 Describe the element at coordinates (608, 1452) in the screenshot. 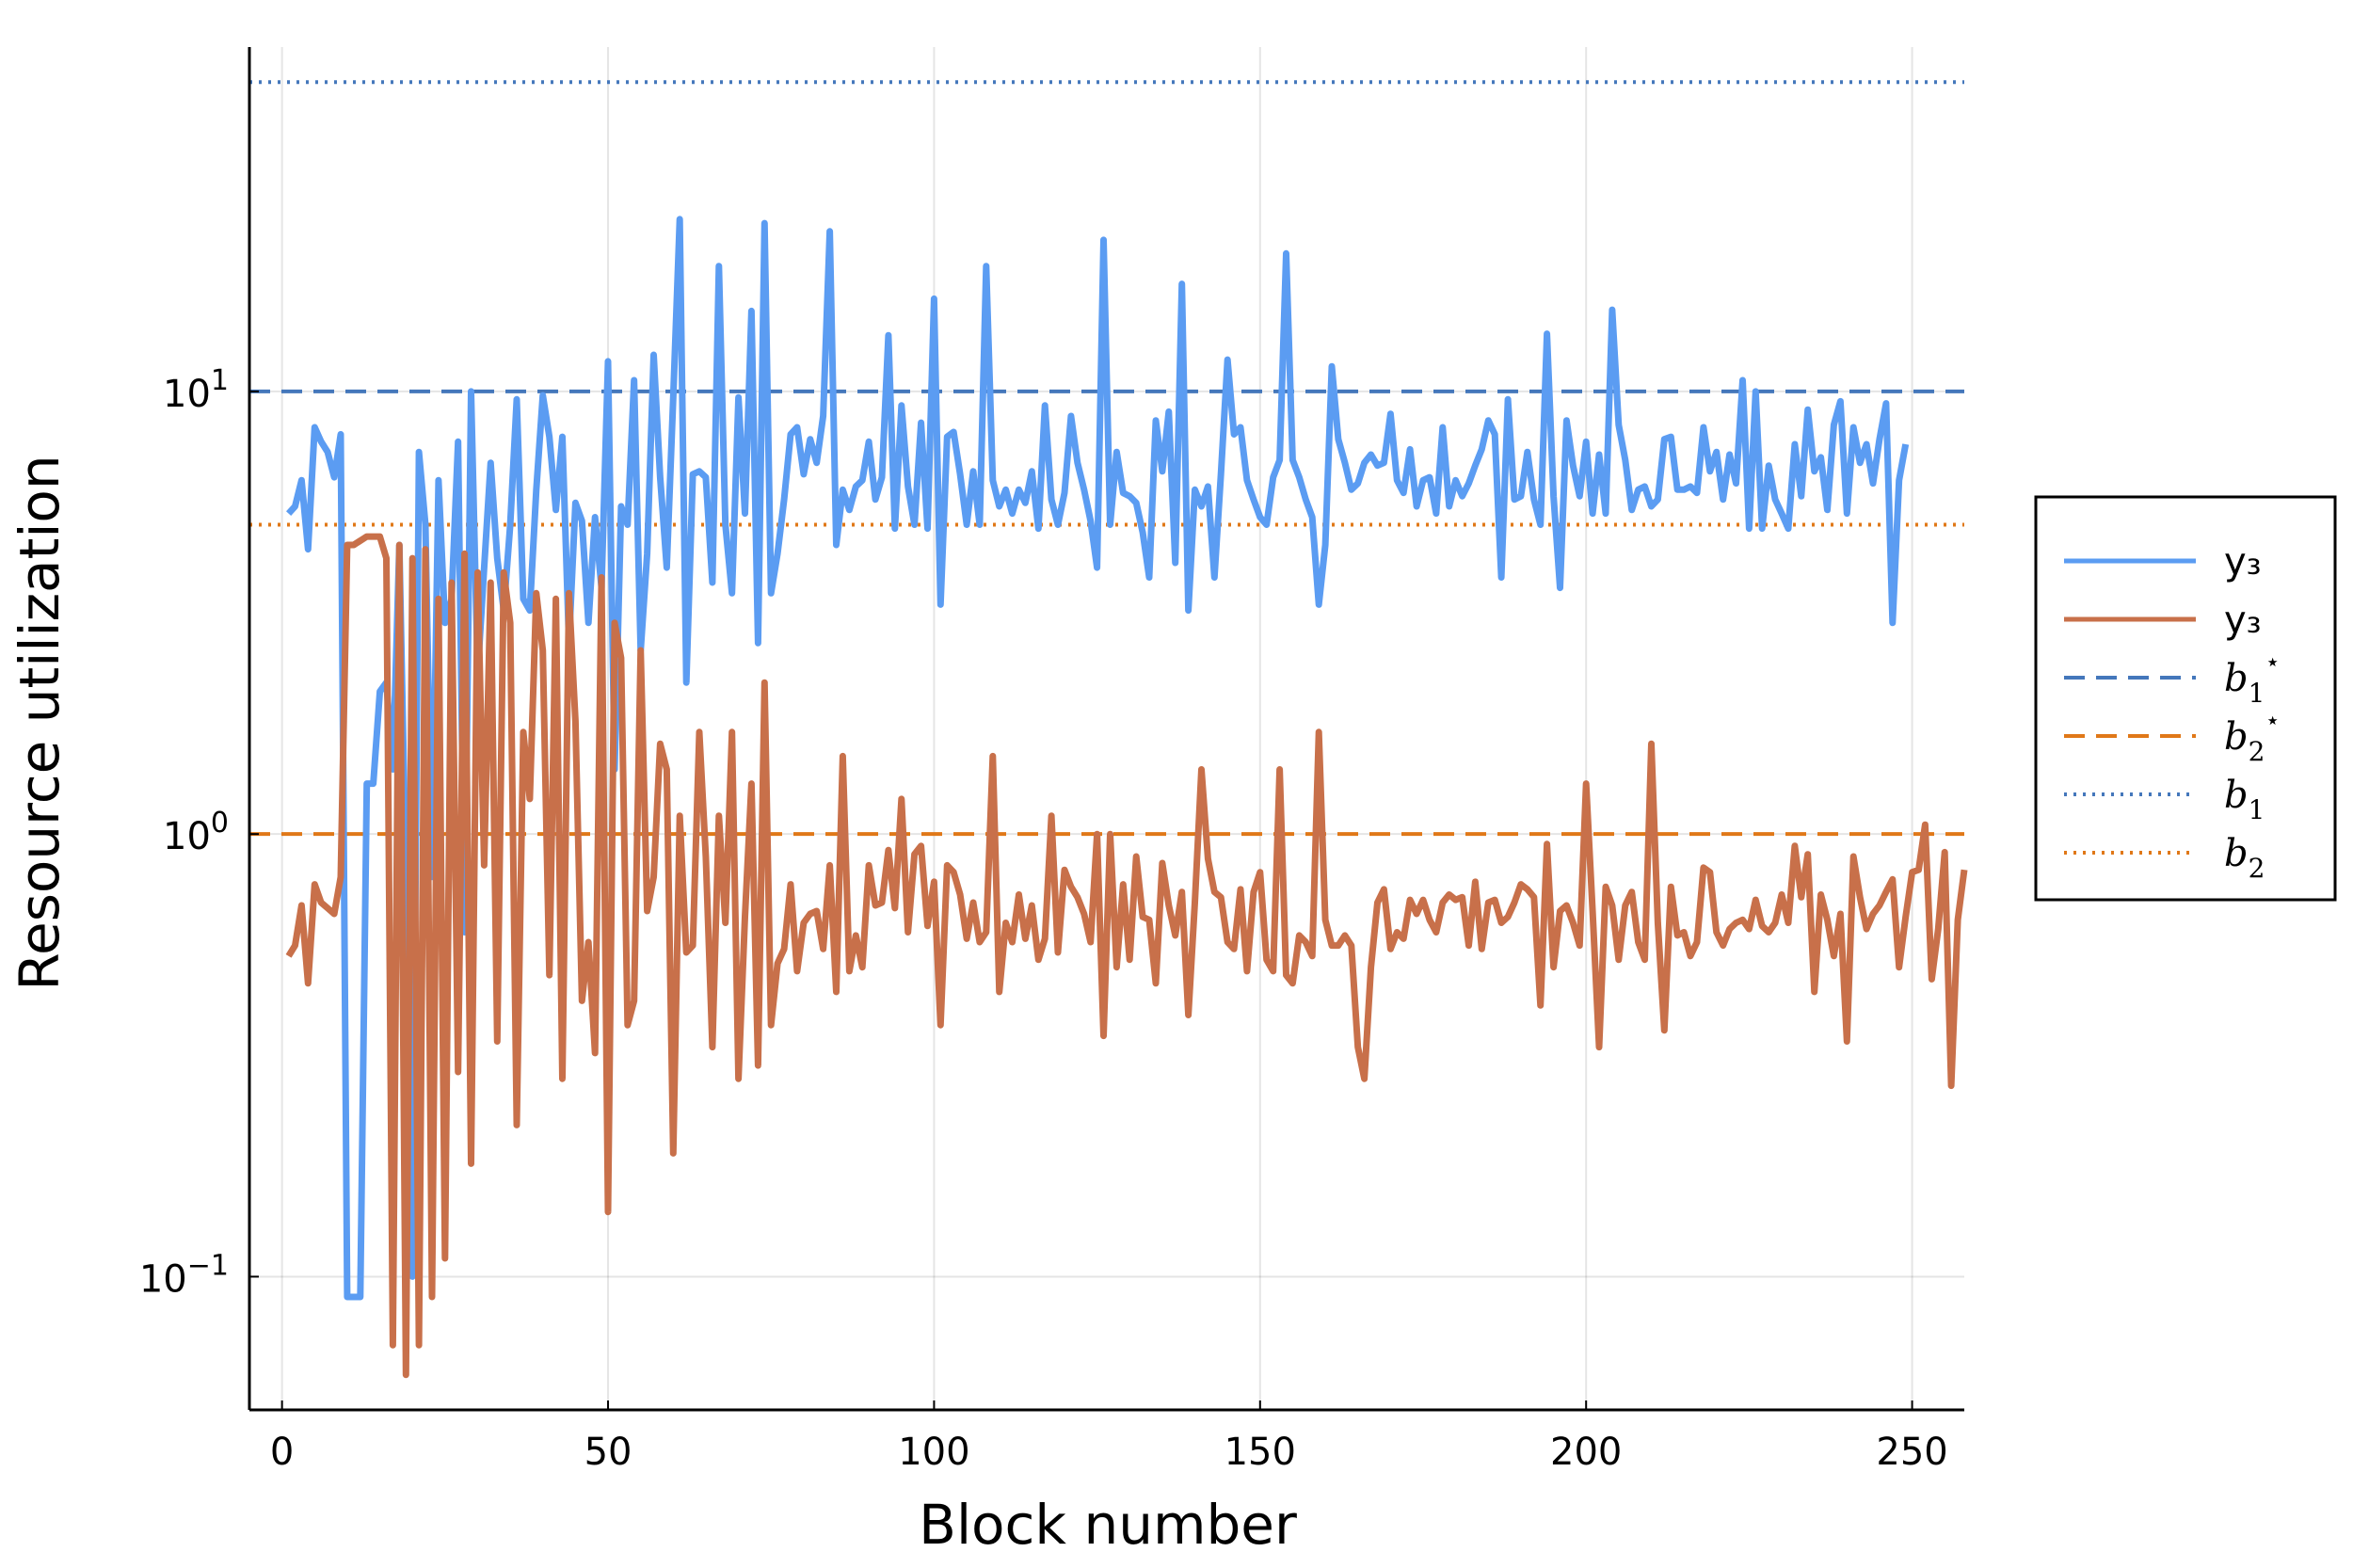

I see `x-tick-label: 50` at that location.